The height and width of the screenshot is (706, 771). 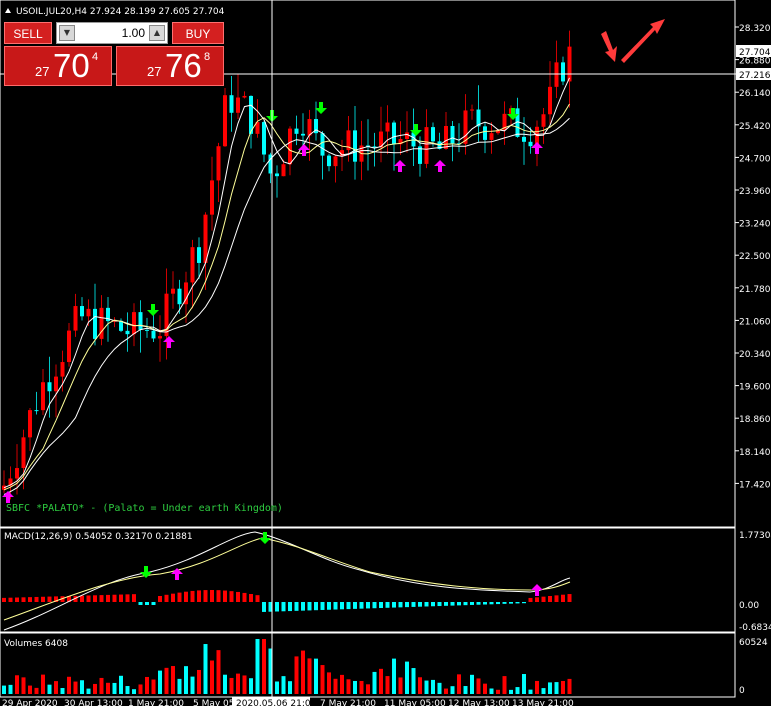 I want to click on macd-signal-line, so click(x=287, y=579).